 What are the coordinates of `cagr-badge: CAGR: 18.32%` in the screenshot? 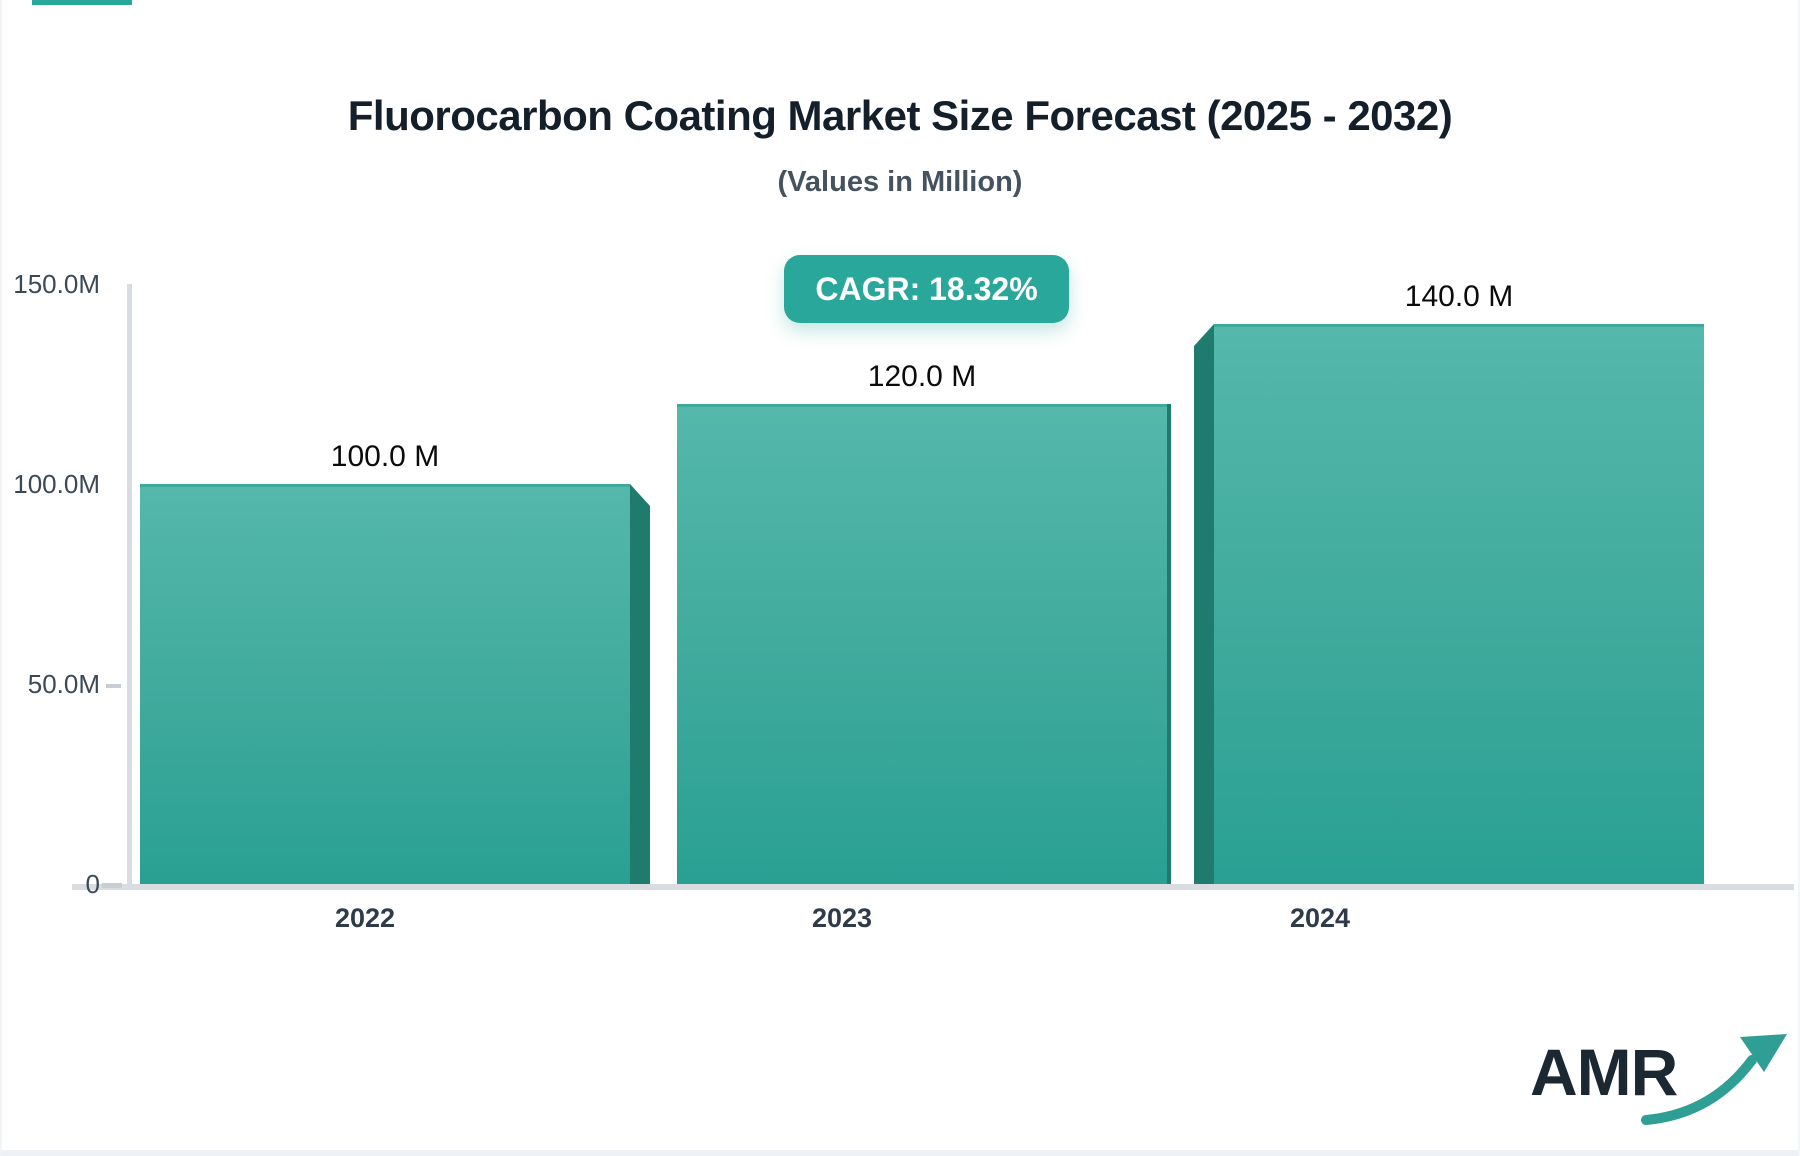 It's located at (926, 289).